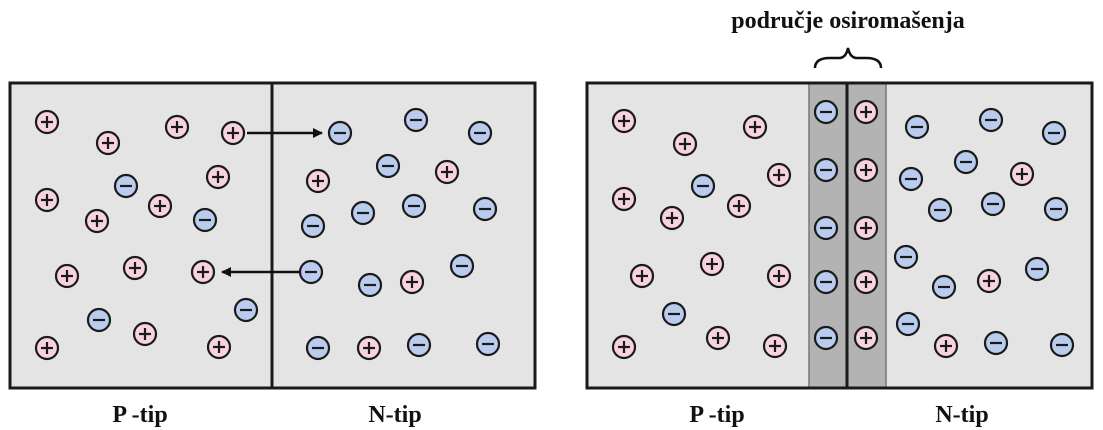  Describe the element at coordinates (139, 415) in the screenshot. I see `left-p-type-label: P -tip` at that location.